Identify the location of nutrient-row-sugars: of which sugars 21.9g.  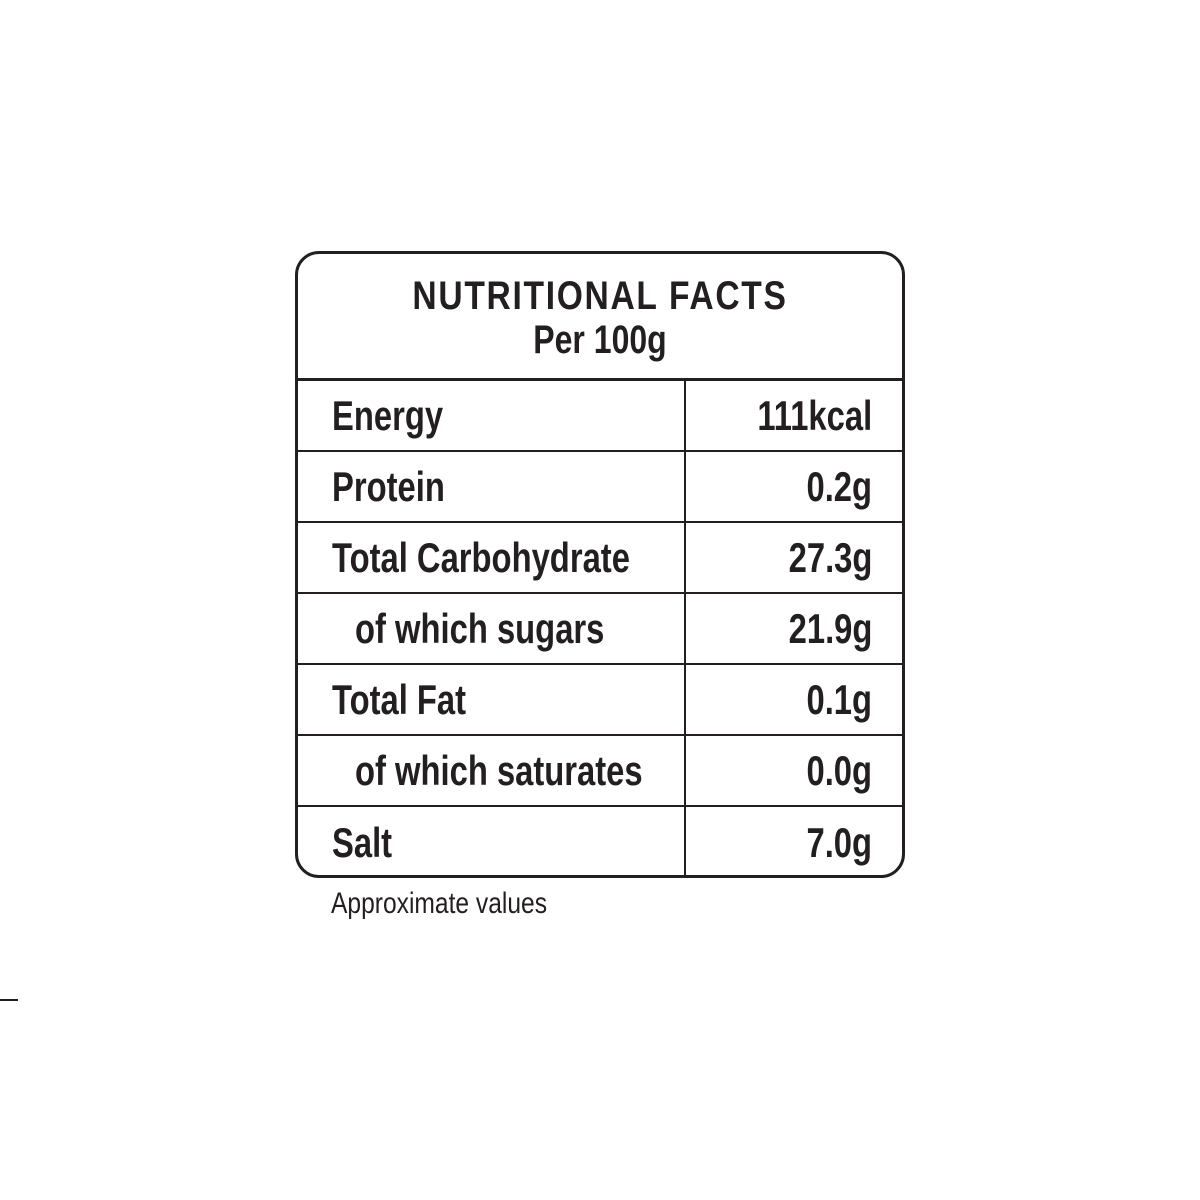
(600, 629).